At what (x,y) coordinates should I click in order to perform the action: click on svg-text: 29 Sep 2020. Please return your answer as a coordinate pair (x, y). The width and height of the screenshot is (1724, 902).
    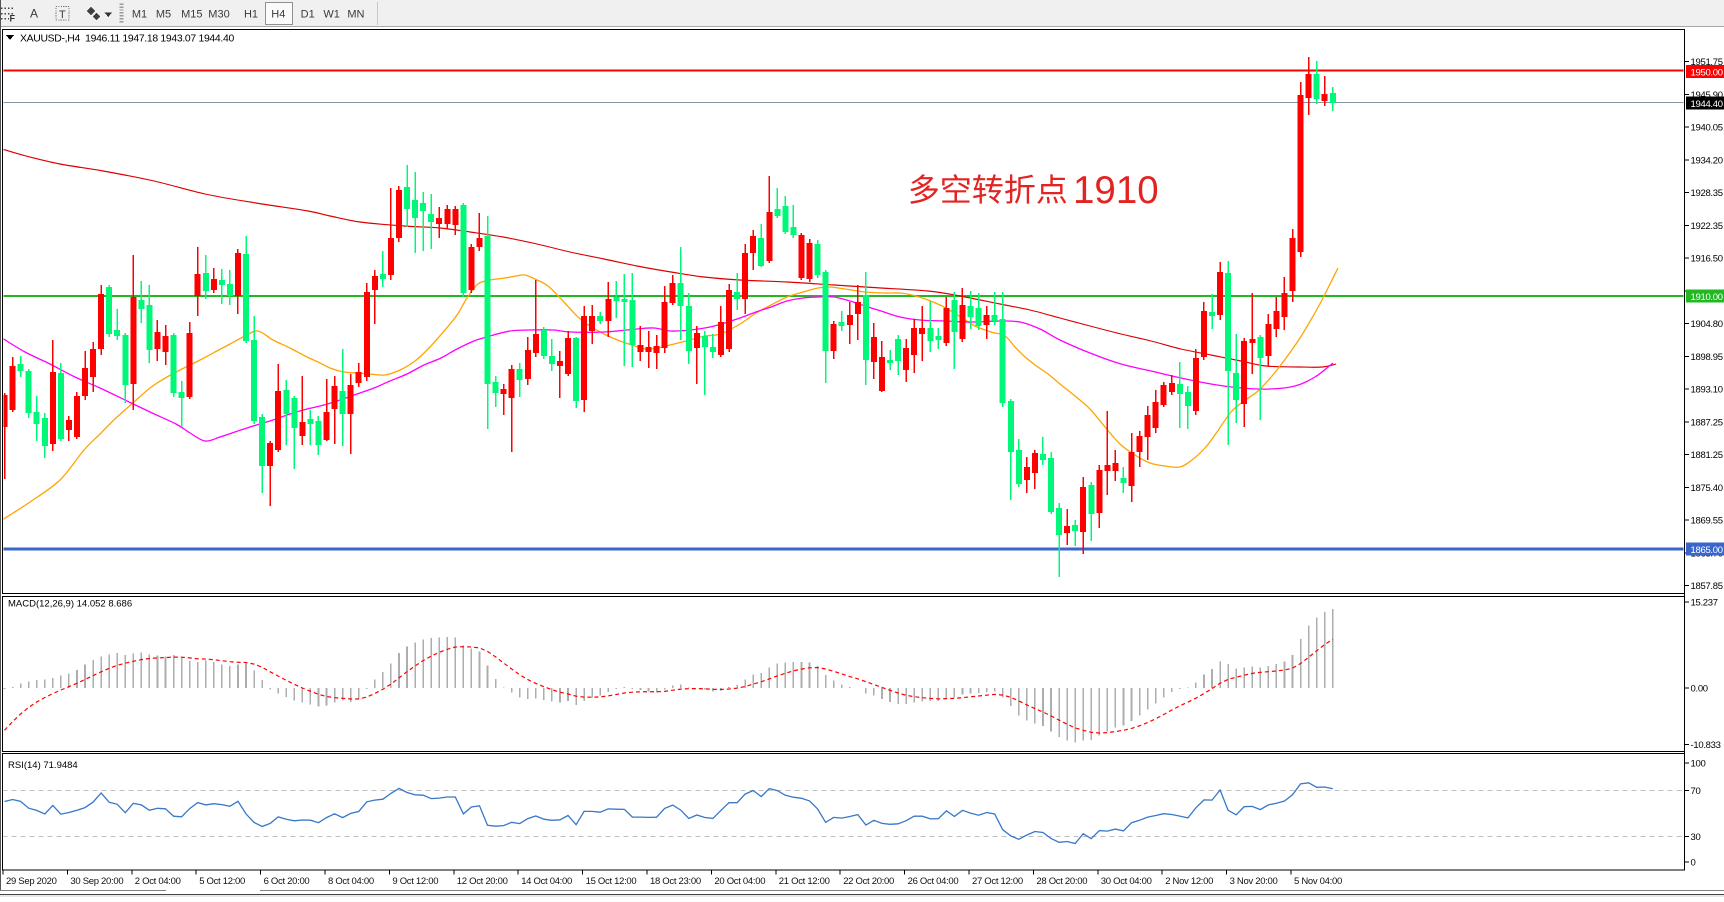
    Looking at the image, I should click on (31, 881).